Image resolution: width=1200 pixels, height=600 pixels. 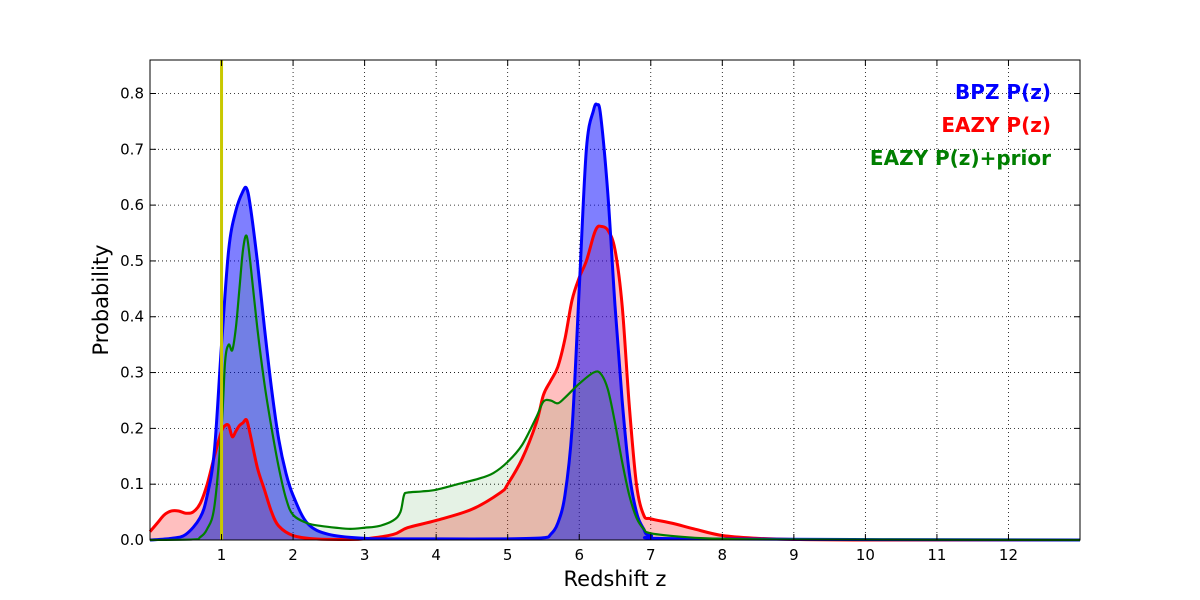 I want to click on legend-entry: BPZ P(z), so click(x=1003, y=92).